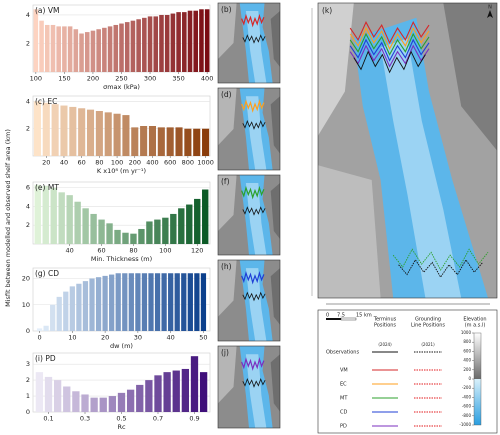  Describe the element at coordinates (467, 369) in the screenshot. I see `colorbar-label: 200` at that location.